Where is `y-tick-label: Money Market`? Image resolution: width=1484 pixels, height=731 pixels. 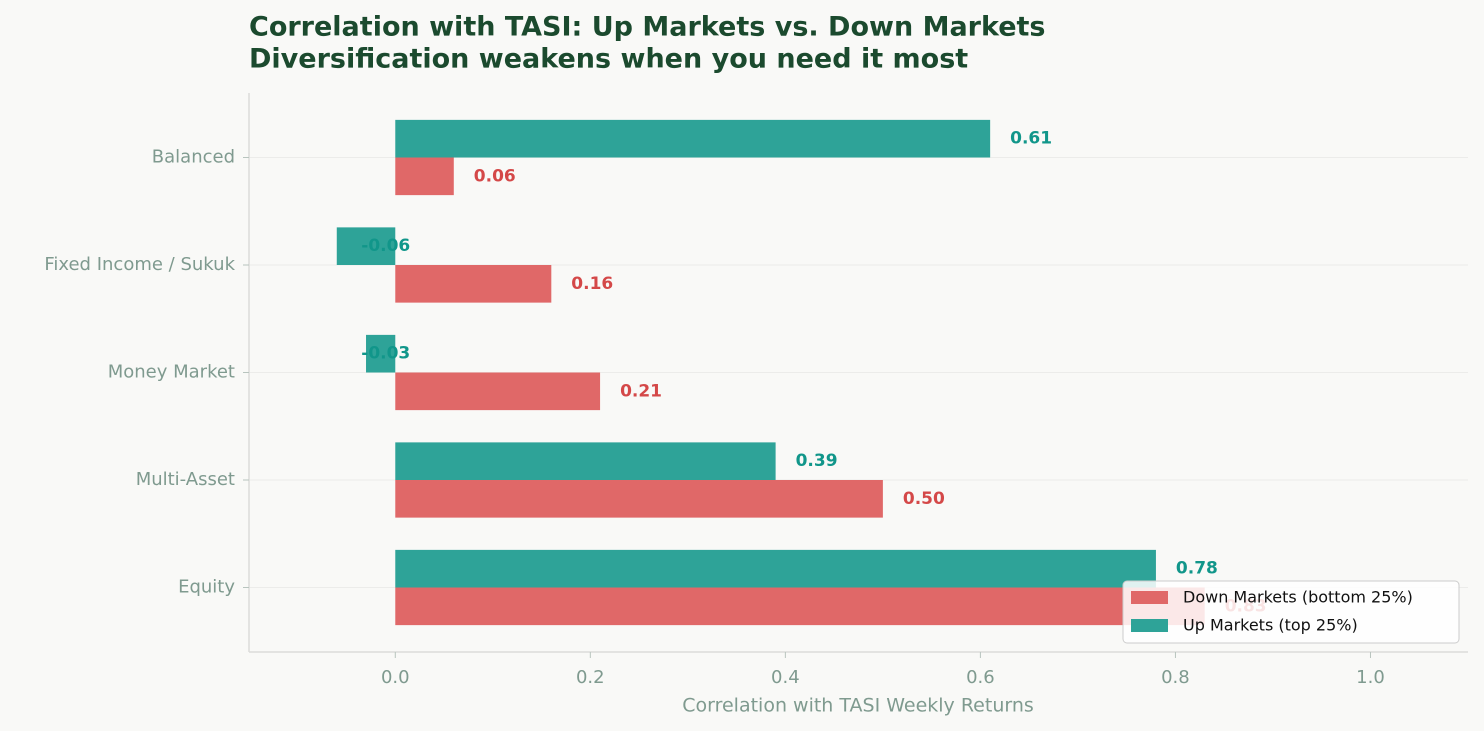
y-tick-label: Money Market is located at coordinates (171, 372).